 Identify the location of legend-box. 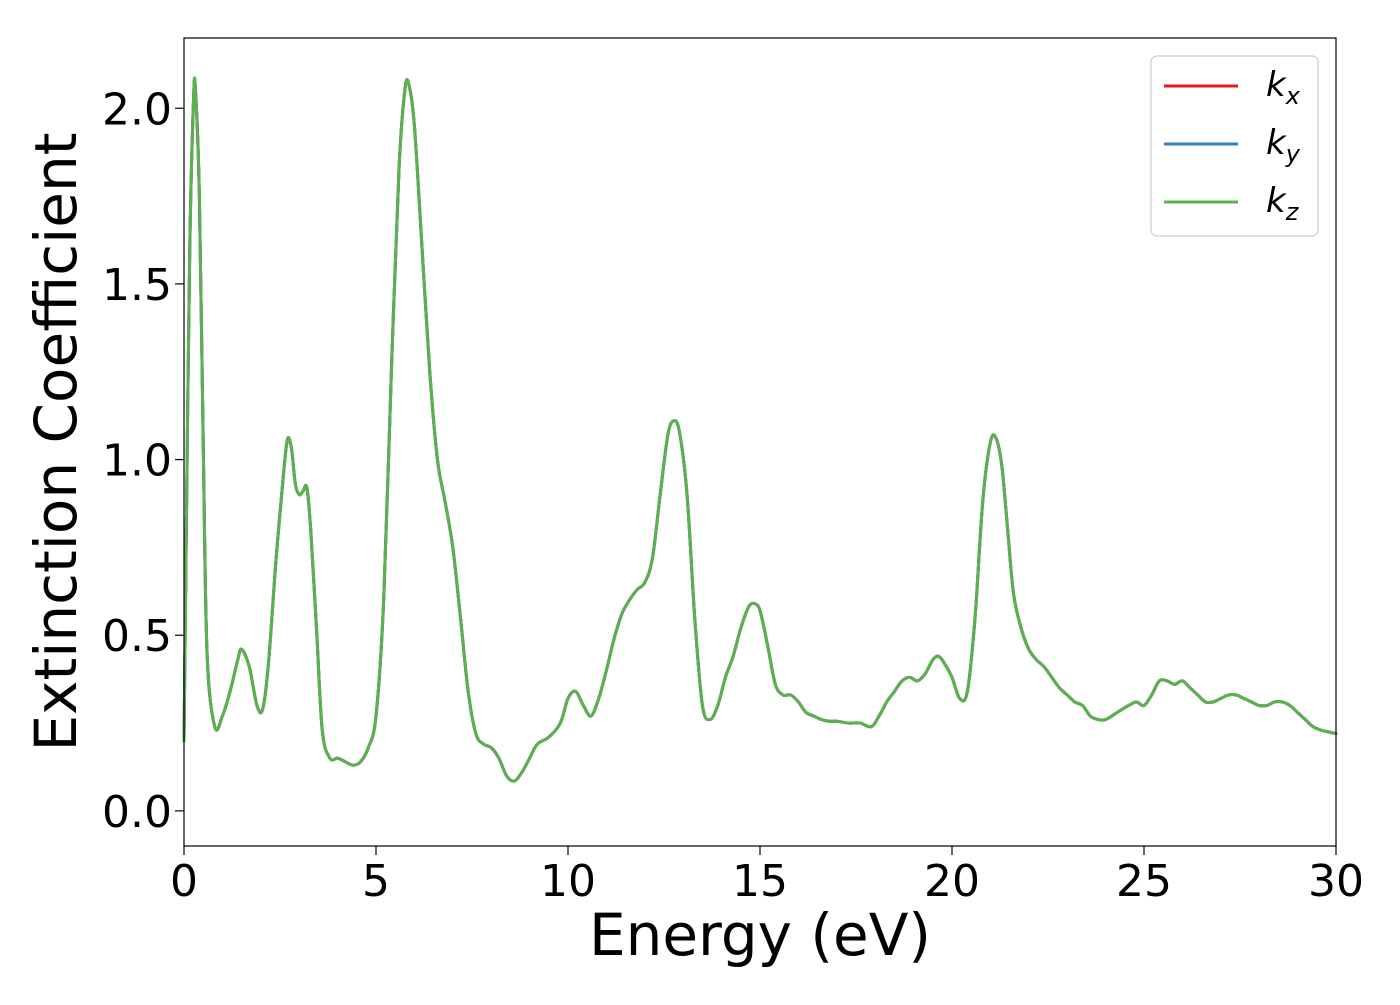
(1234, 146).